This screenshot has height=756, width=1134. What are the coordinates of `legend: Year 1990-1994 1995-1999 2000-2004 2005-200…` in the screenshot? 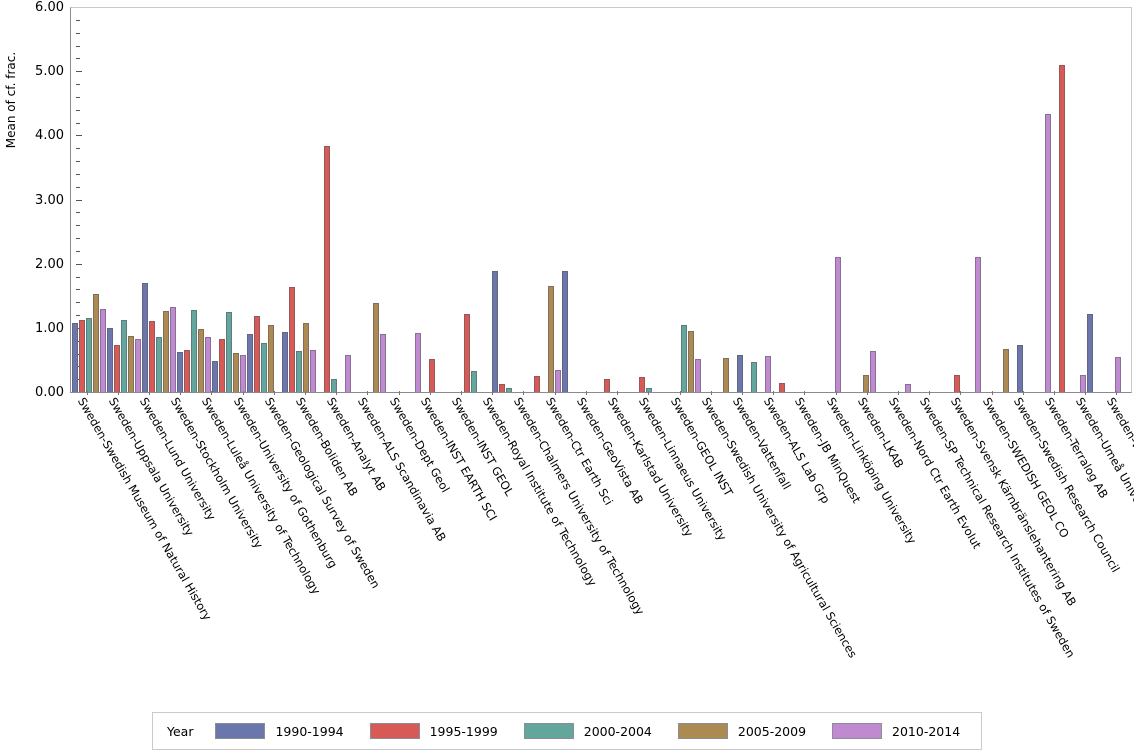 It's located at (567, 731).